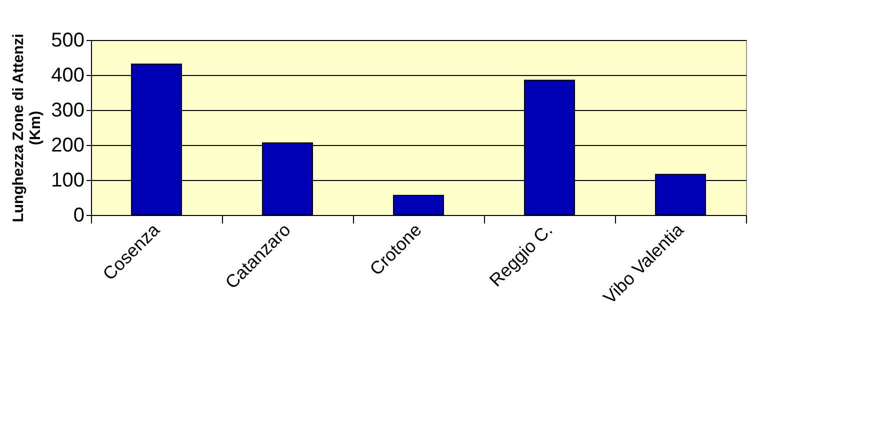  I want to click on bar, so click(418, 205).